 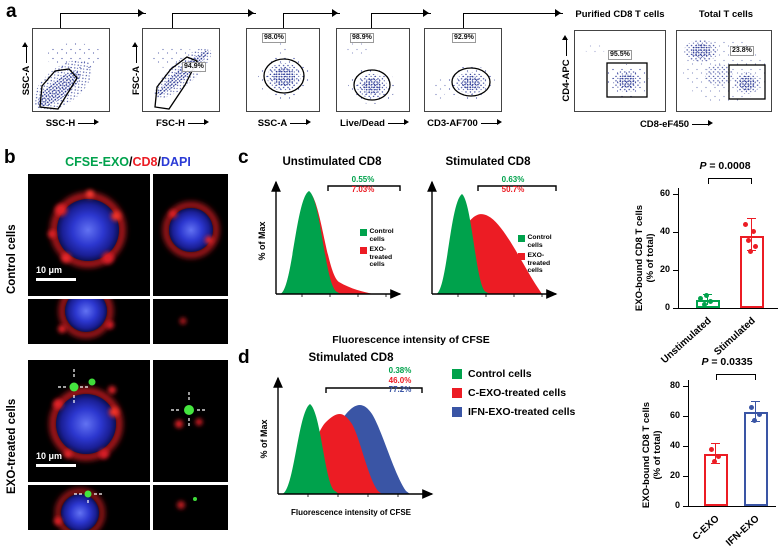 I want to click on cfse-exosome-dot, so click(x=88, y=494).